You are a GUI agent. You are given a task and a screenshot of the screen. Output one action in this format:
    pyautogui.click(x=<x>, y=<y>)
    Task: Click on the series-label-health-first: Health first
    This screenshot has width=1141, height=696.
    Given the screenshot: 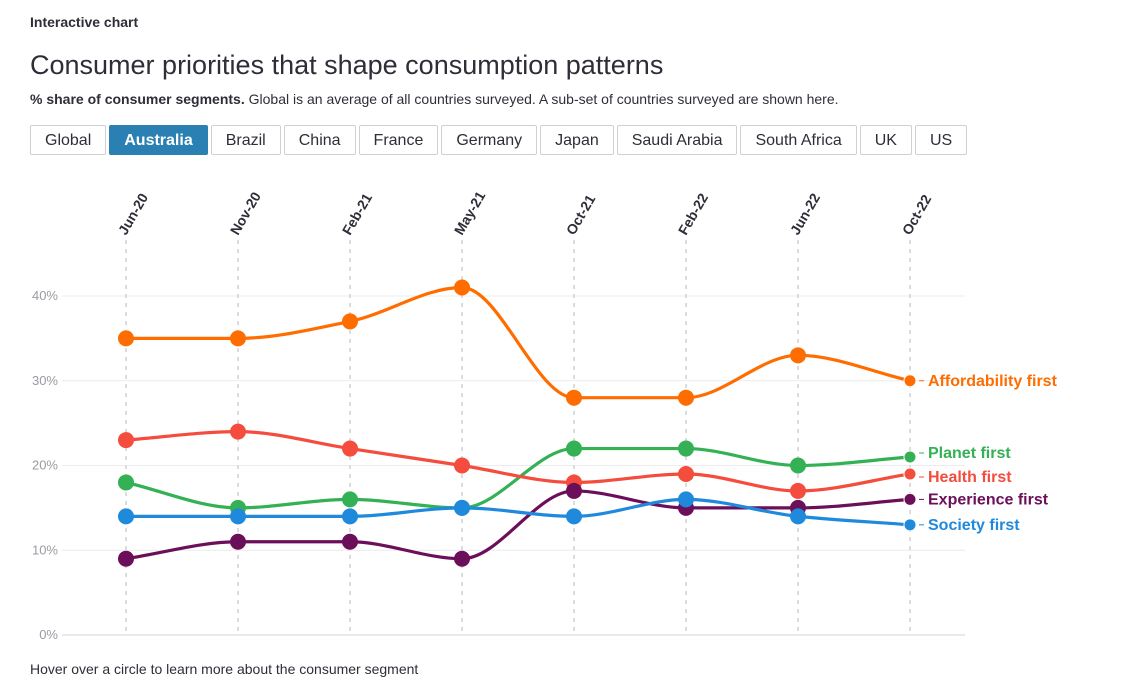 What is the action you would take?
    pyautogui.click(x=970, y=477)
    